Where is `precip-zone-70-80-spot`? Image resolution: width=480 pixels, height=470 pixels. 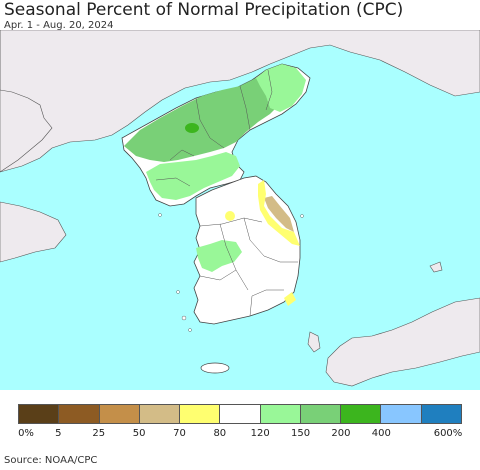
precip-zone-70-80-spot is located at coordinates (230, 216).